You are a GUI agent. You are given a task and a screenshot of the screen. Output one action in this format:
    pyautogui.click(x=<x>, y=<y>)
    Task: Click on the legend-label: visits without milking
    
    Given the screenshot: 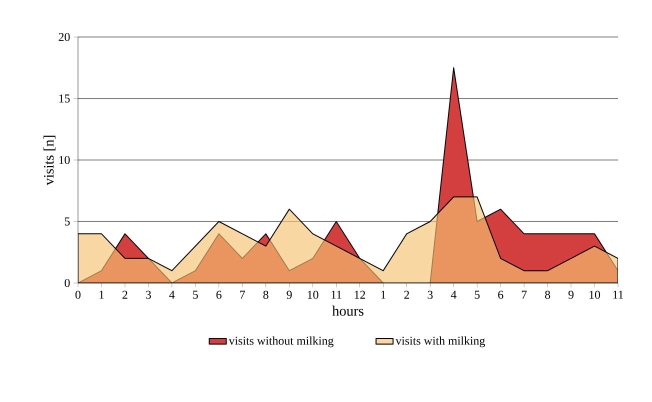 What is the action you would take?
    pyautogui.click(x=281, y=342)
    